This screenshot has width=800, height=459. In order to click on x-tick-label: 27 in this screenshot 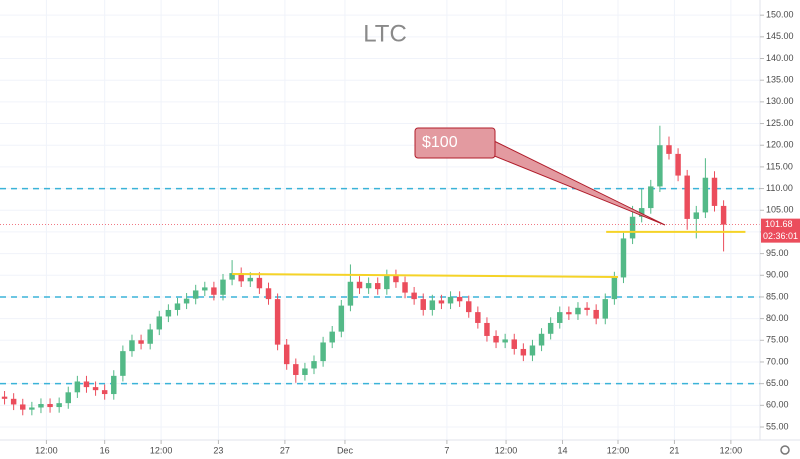, I will do `click(285, 450)`.